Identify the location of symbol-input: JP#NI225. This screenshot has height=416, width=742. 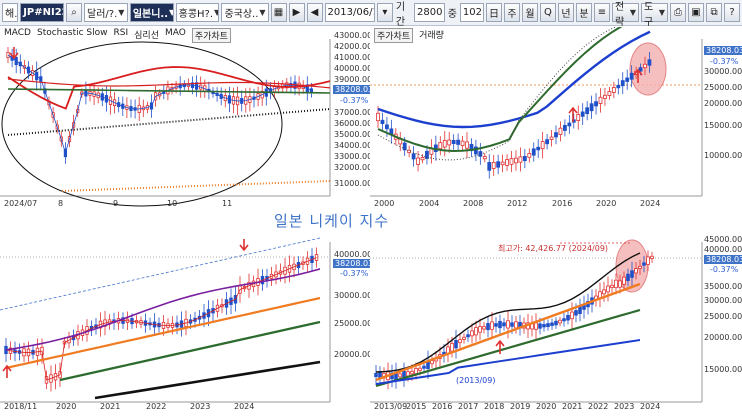
(42, 12).